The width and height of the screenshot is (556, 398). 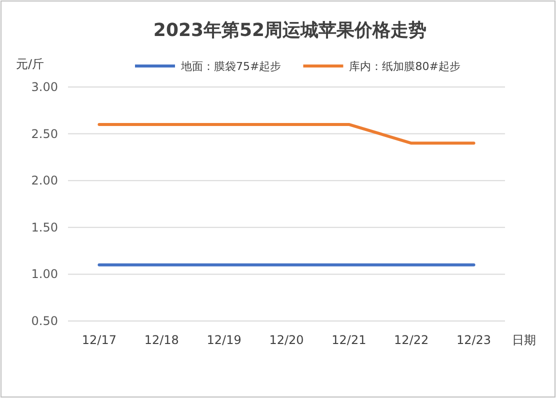 I want to click on chart-title: 2023年第52周运城苹果价格走势, so click(x=290, y=30).